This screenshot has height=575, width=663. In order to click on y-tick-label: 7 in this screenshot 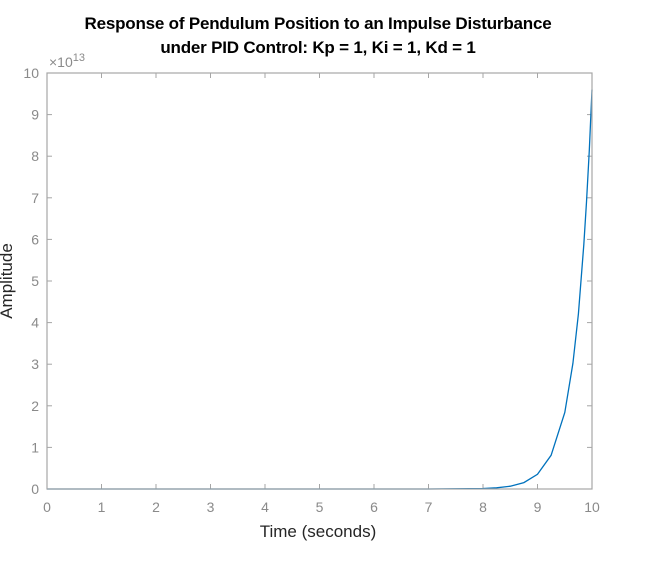, I will do `click(35, 198)`.